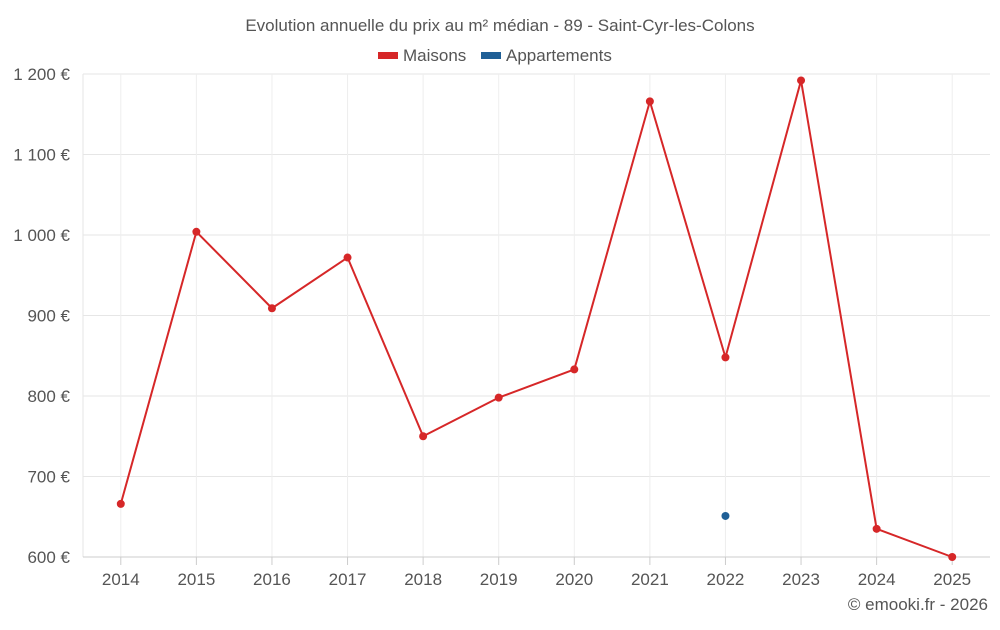 The image size is (1000, 630). What do you see at coordinates (649, 101) in the screenshot?
I see `data-point-maisons-2021` at bounding box center [649, 101].